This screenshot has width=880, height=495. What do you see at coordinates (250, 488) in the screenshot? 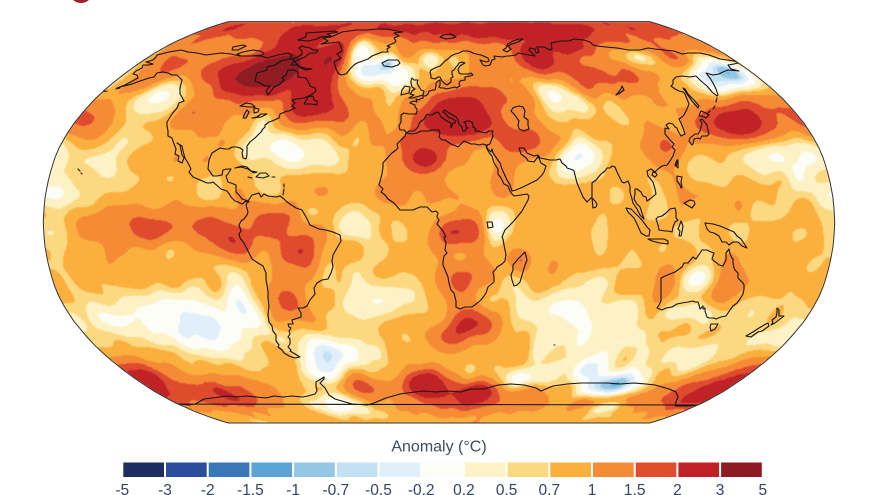
I see `svg-text: -1.5` at bounding box center [250, 488].